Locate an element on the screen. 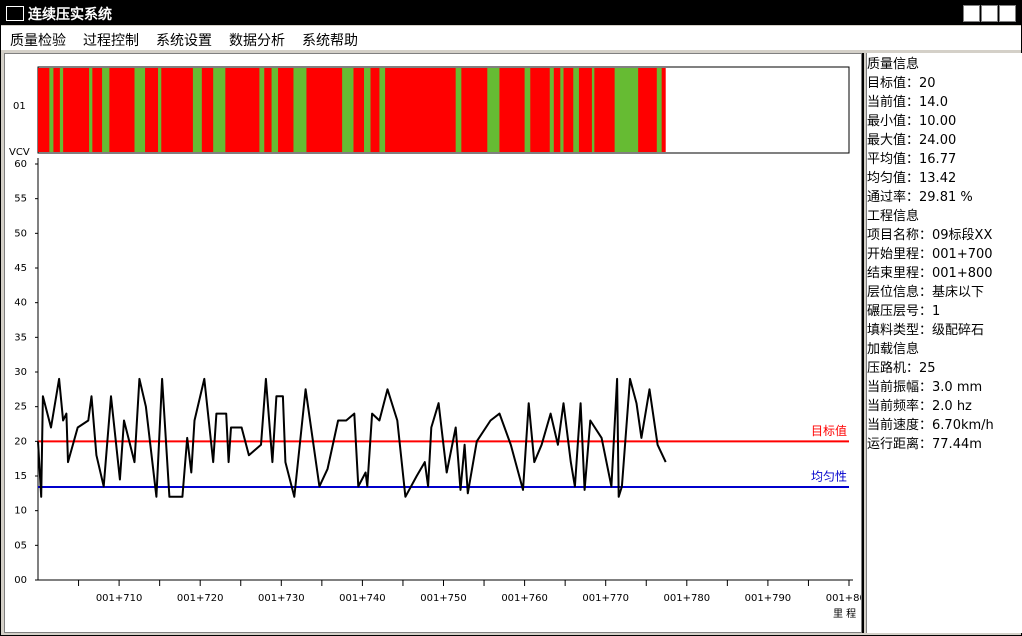 The image size is (1022, 636). y-tick-label: 35 is located at coordinates (20, 337).